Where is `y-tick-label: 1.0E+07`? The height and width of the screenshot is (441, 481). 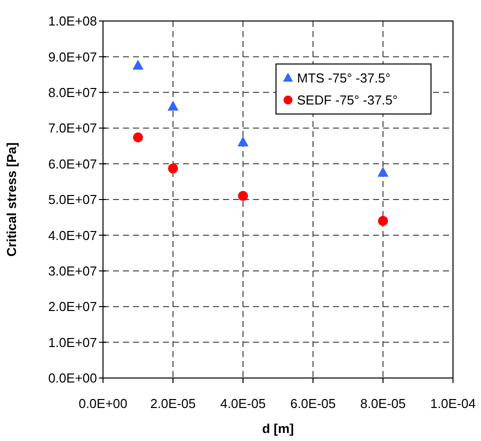
y-tick-label: 1.0E+07 is located at coordinates (72, 342).